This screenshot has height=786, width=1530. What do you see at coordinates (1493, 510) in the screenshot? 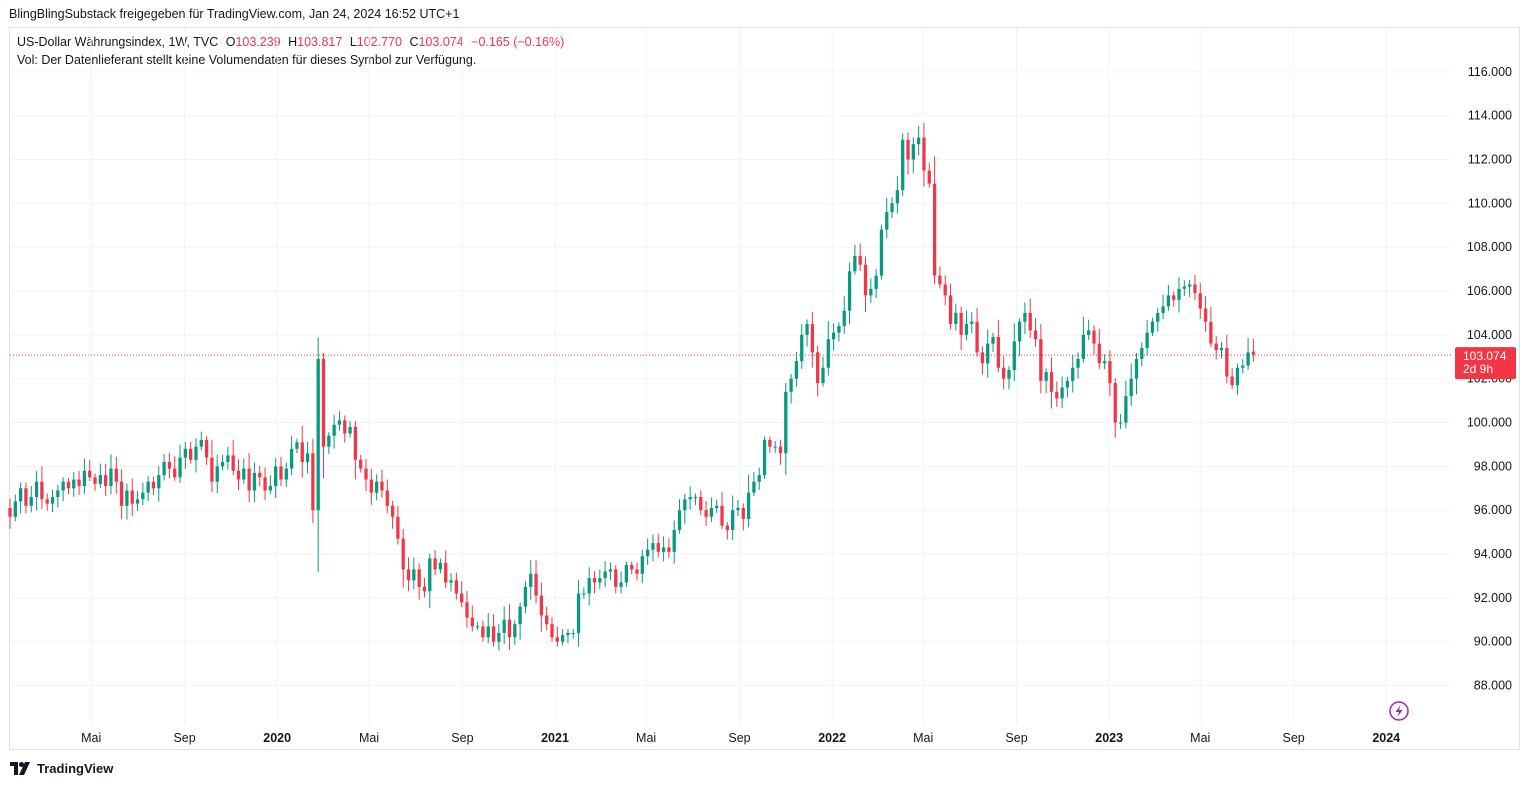
I see `y-tick-label: 96.000` at bounding box center [1493, 510].